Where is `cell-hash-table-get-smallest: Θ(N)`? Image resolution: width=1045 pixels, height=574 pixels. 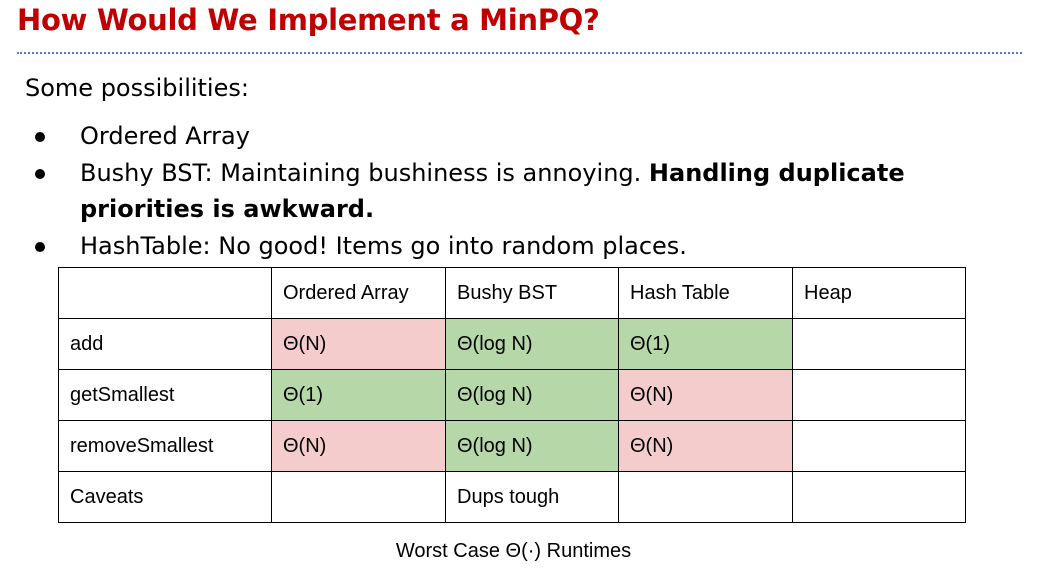
cell-hash-table-get-smallest: Θ(N) is located at coordinates (705, 395).